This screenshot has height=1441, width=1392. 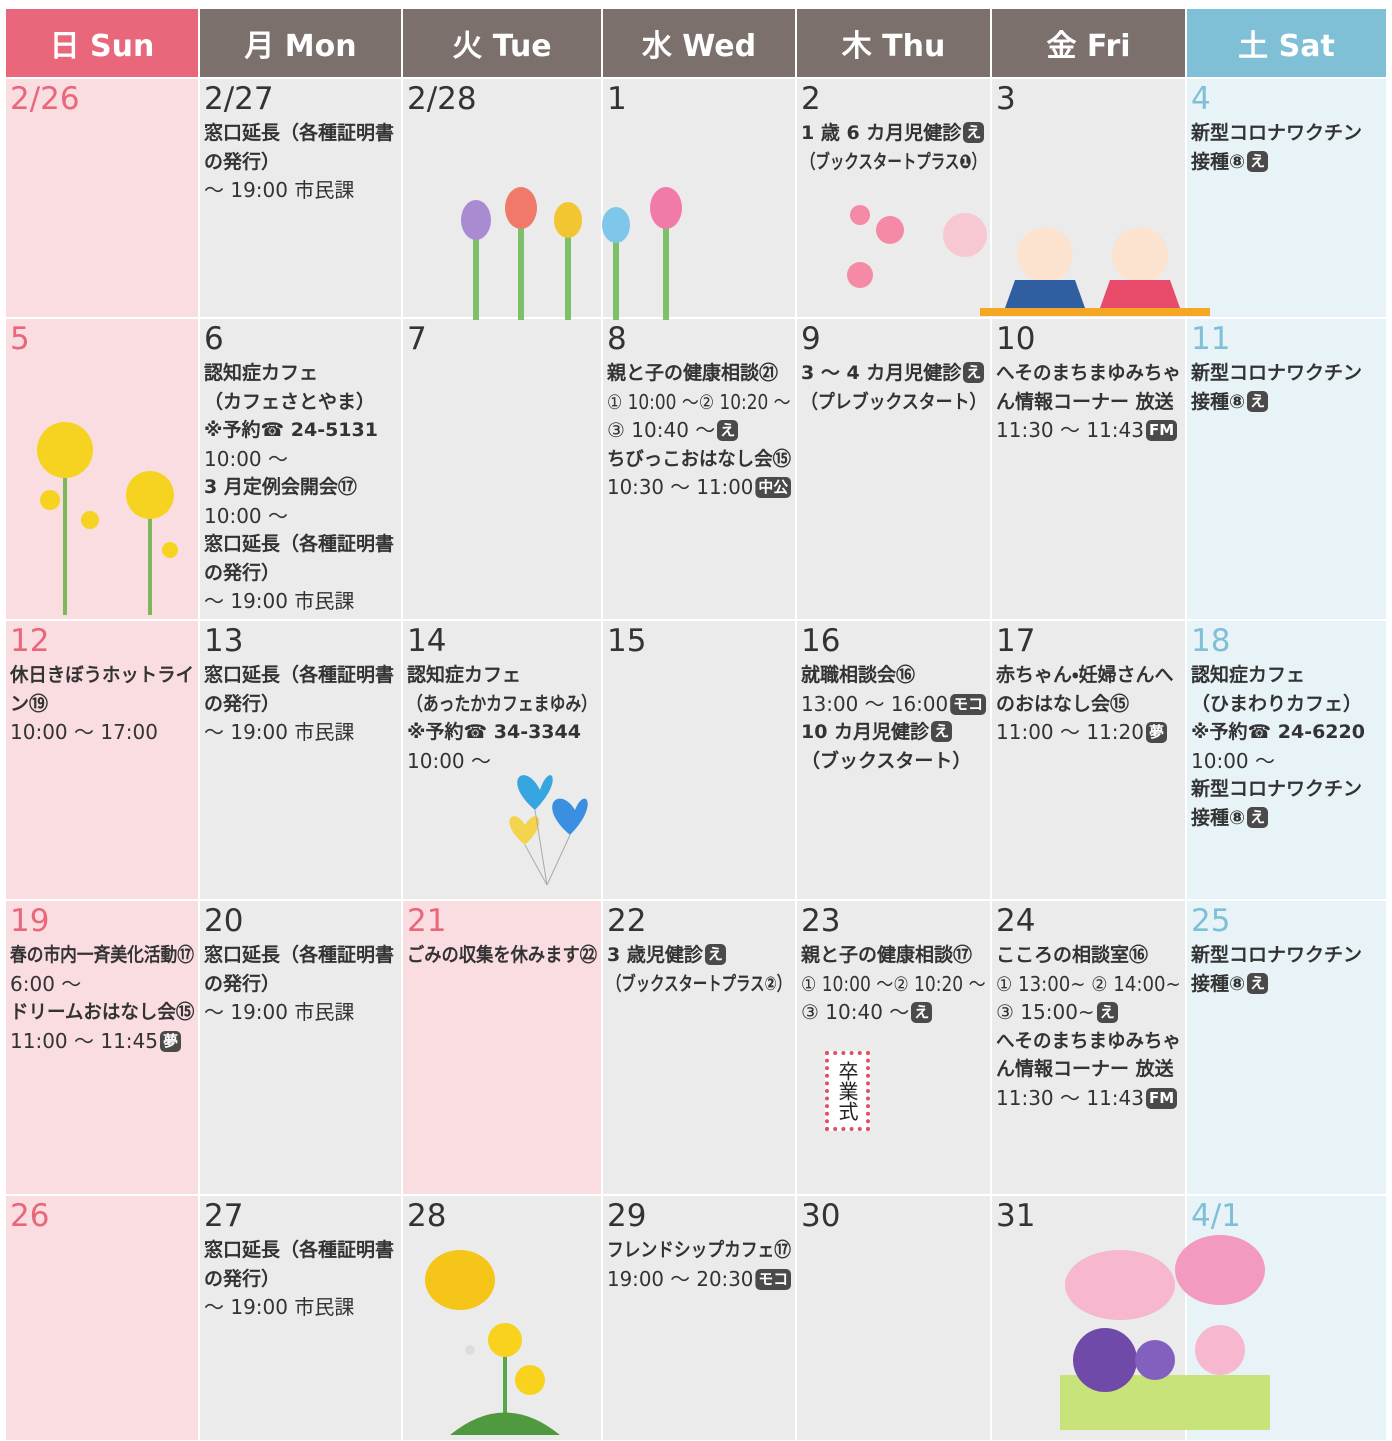 I want to click on event-text: （ひまわりカフェ）, so click(x=1277, y=703).